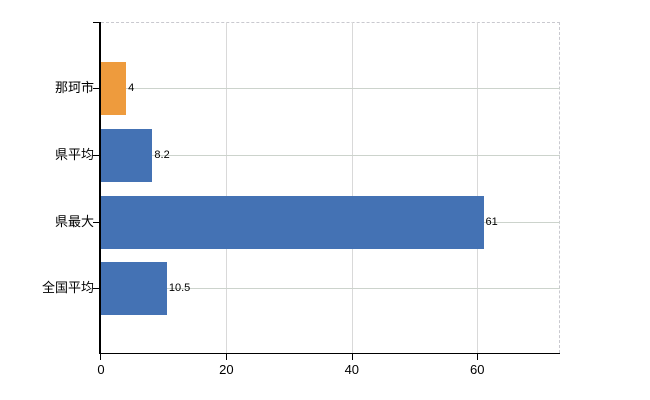 The height and width of the screenshot is (400, 650). What do you see at coordinates (100, 187) in the screenshot?
I see `y-axis-line` at bounding box center [100, 187].